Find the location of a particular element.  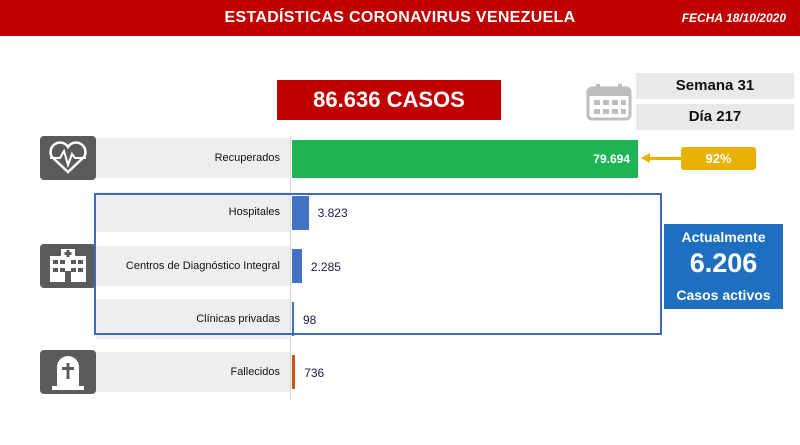

value-label: 2.285 is located at coordinates (325, 267).